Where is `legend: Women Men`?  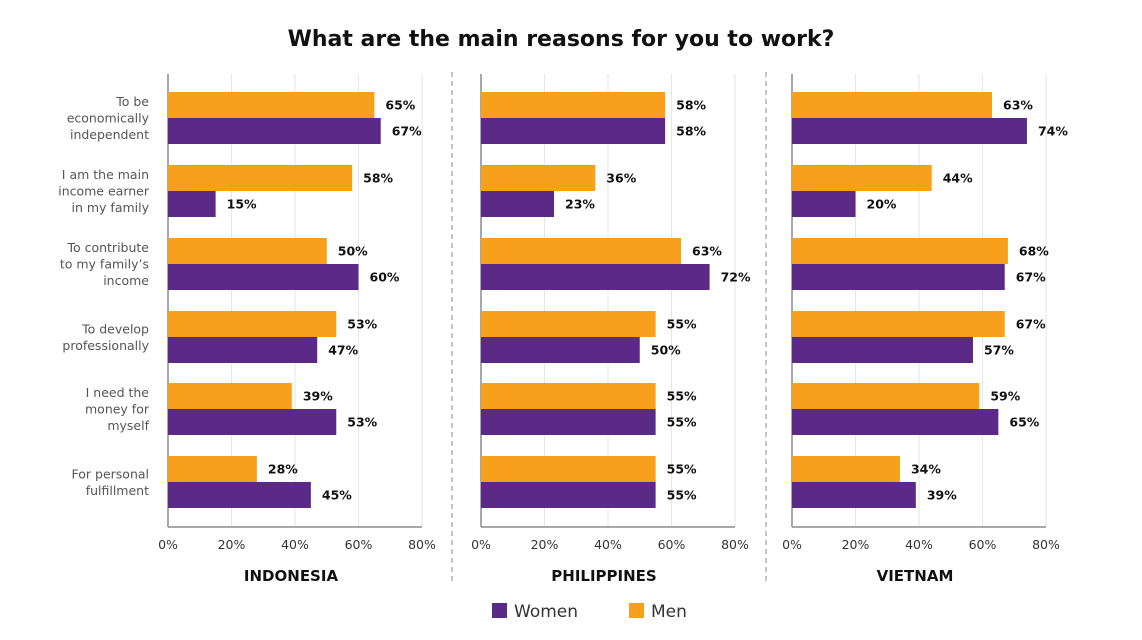 legend: Women Men is located at coordinates (589, 612).